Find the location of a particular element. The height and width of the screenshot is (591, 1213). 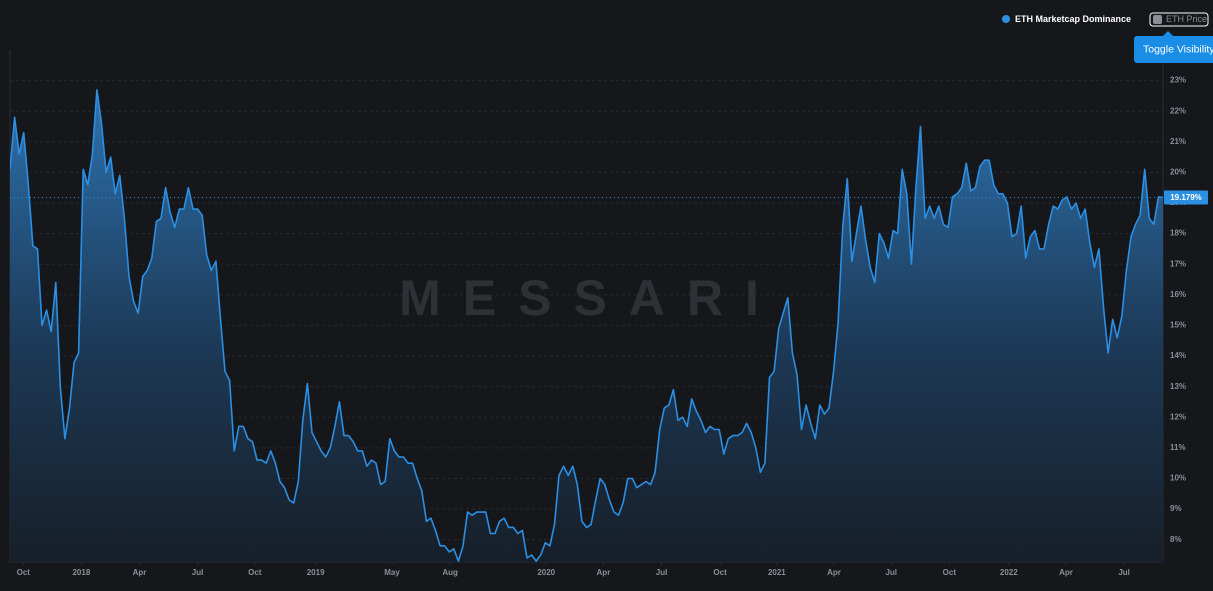

y-tick-label: 21% is located at coordinates (1178, 141).